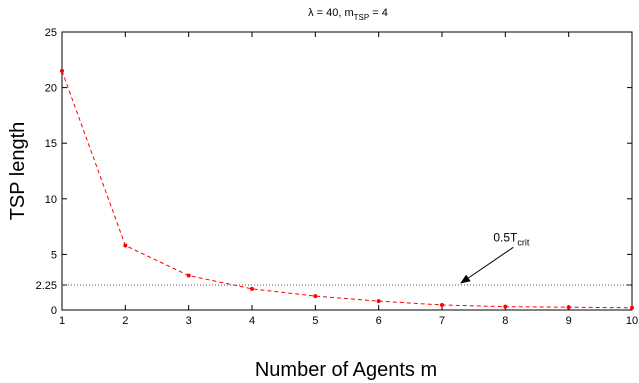 This screenshot has height=383, width=639. I want to click on annotation-text: 0.5Tcrit, so click(511, 238).